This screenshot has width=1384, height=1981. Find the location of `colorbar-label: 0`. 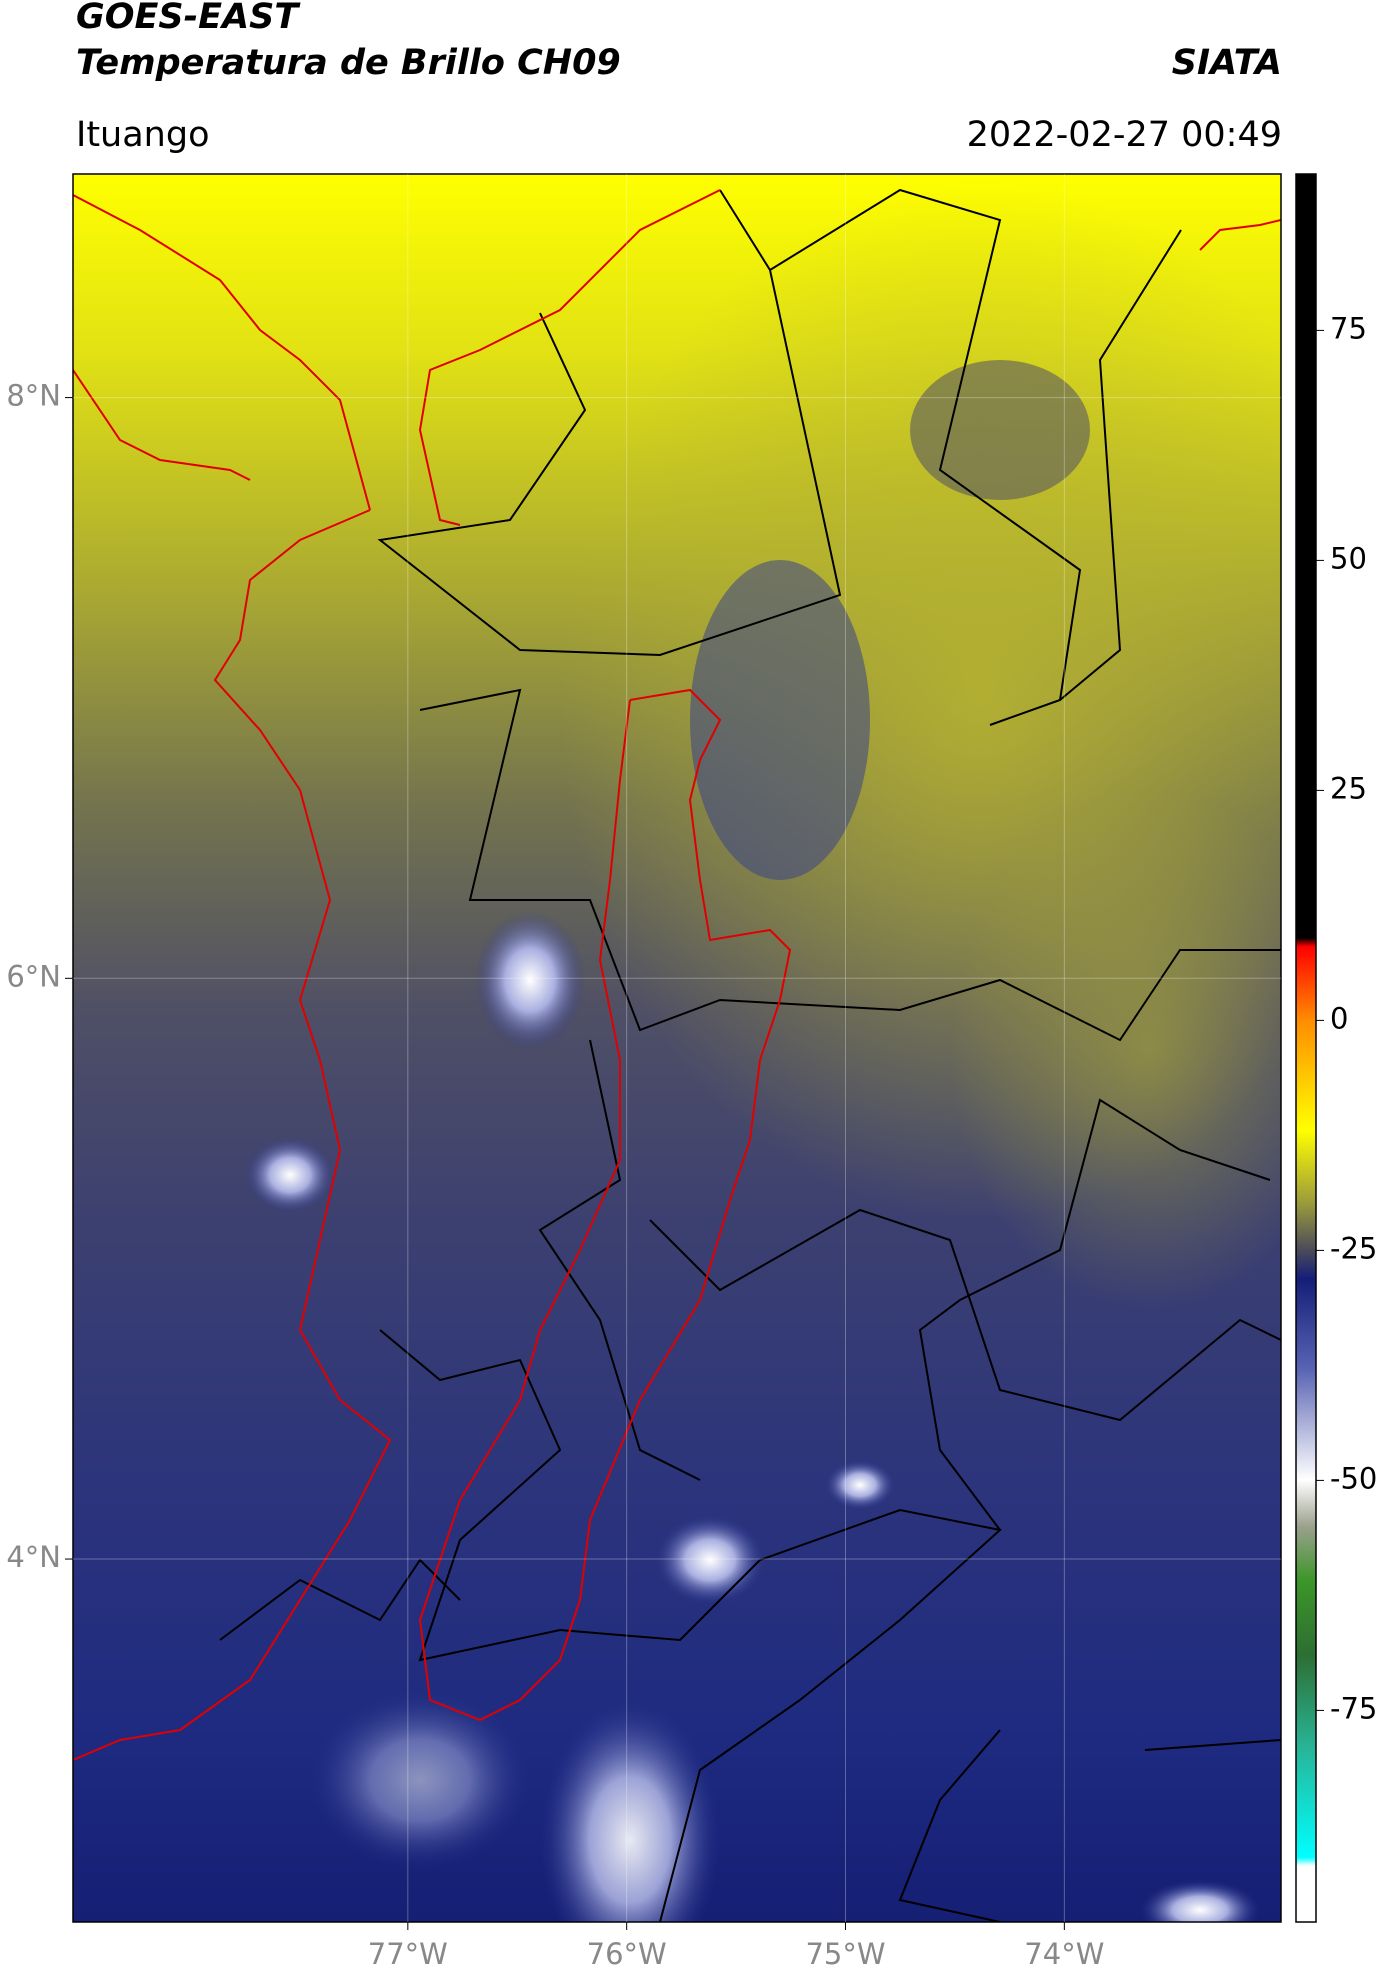

colorbar-label: 0 is located at coordinates (1339, 1018).